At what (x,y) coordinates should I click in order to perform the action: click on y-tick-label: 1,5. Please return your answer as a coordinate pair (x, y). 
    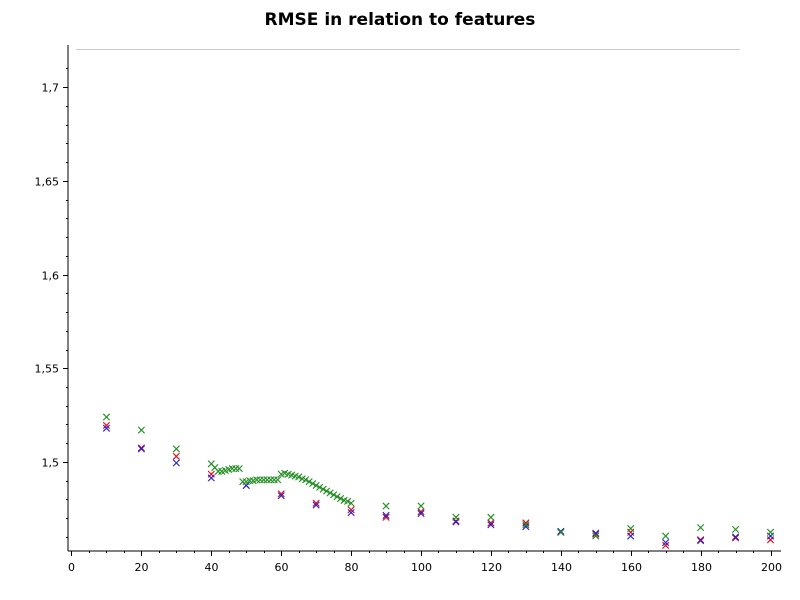
    Looking at the image, I should click on (51, 463).